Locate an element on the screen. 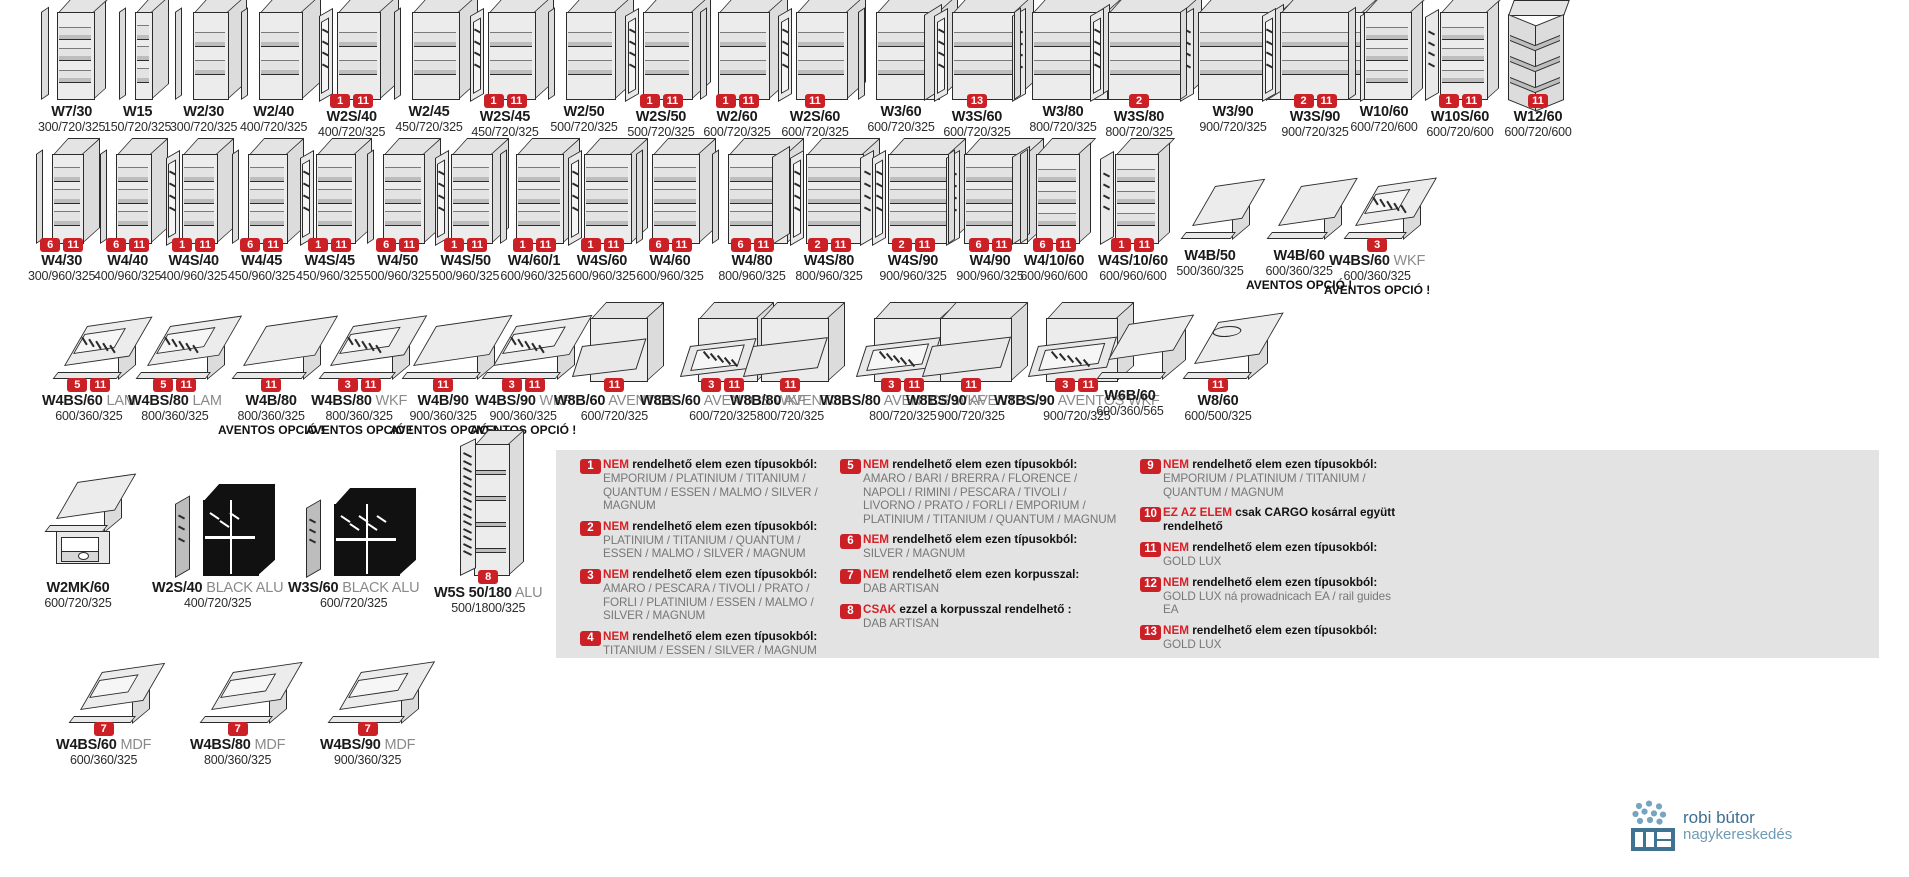  product-cell: 8 W5S 50/180 ALU 500/1800/325 is located at coordinates (488, 522).